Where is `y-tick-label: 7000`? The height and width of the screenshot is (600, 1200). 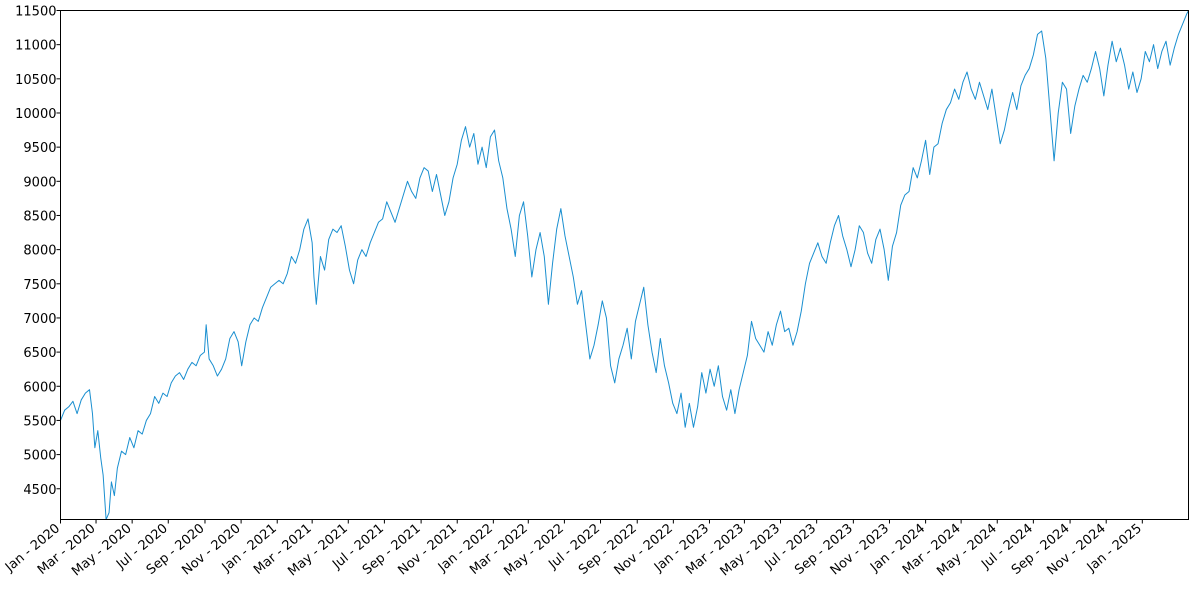
y-tick-label: 7000 is located at coordinates (39, 319).